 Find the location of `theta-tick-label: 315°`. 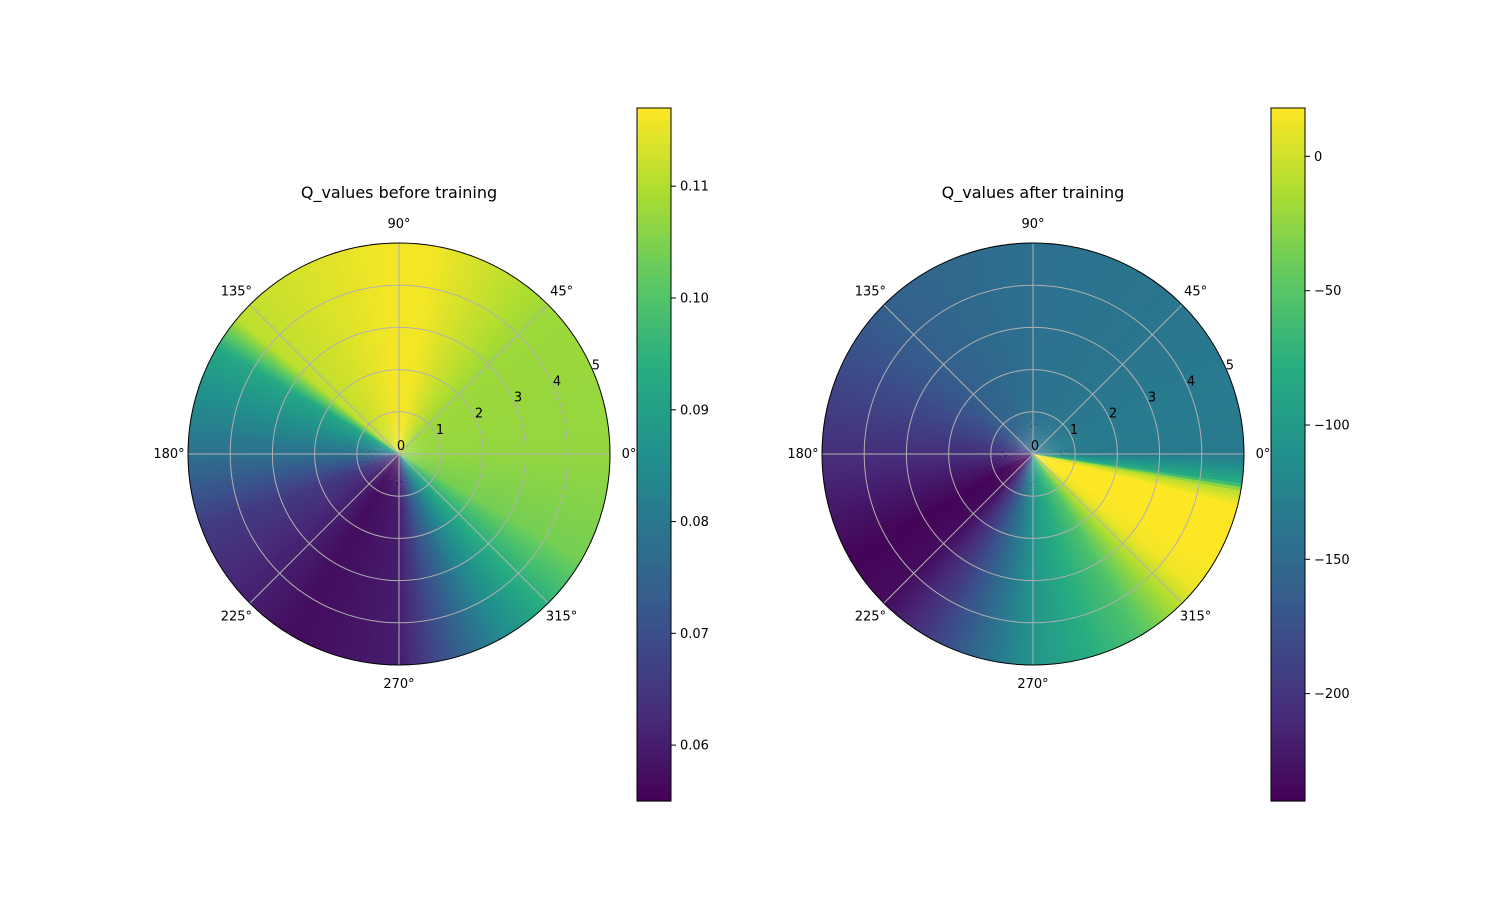

theta-tick-label: 315° is located at coordinates (1195, 617).